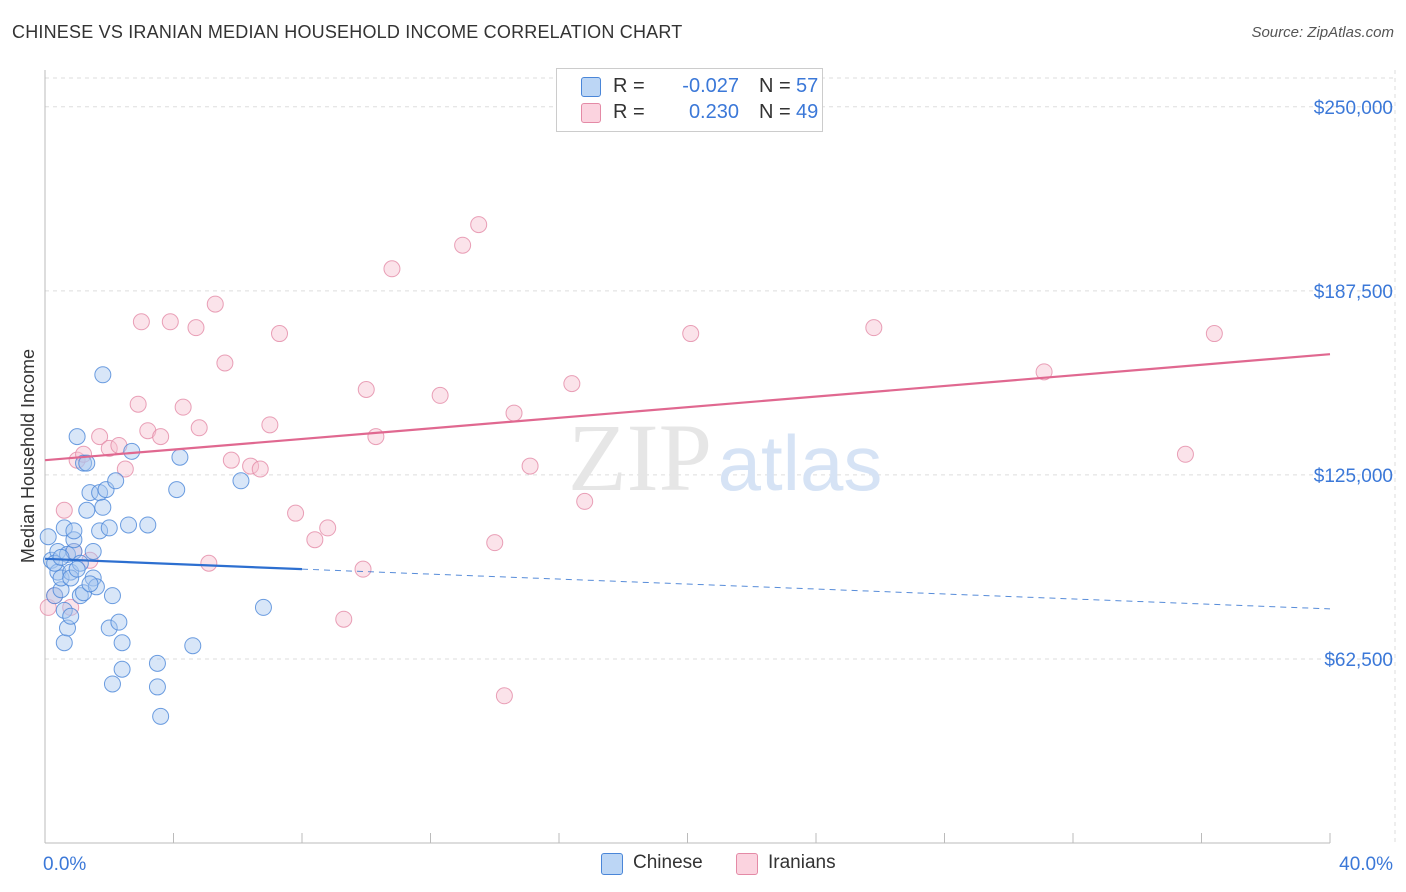  What do you see at coordinates (689, 100) in the screenshot?
I see `correlation-legend: R = -0.027 N = 57 R = 0.230 N = 49` at bounding box center [689, 100].